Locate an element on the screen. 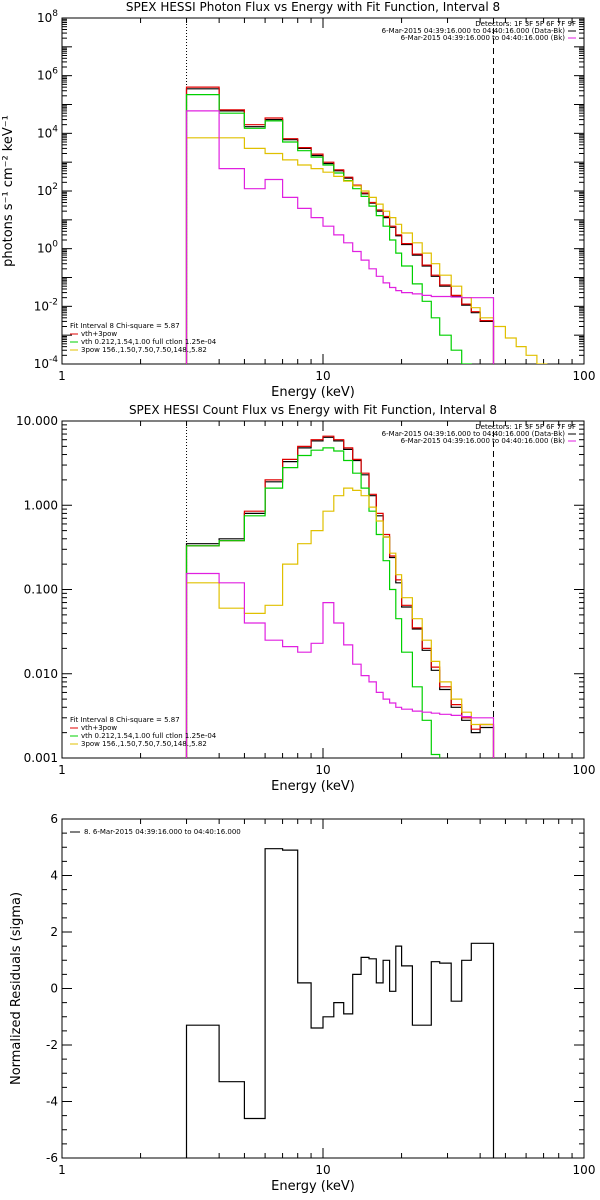  y-tick-label: -4 is located at coordinates (52, 1102).